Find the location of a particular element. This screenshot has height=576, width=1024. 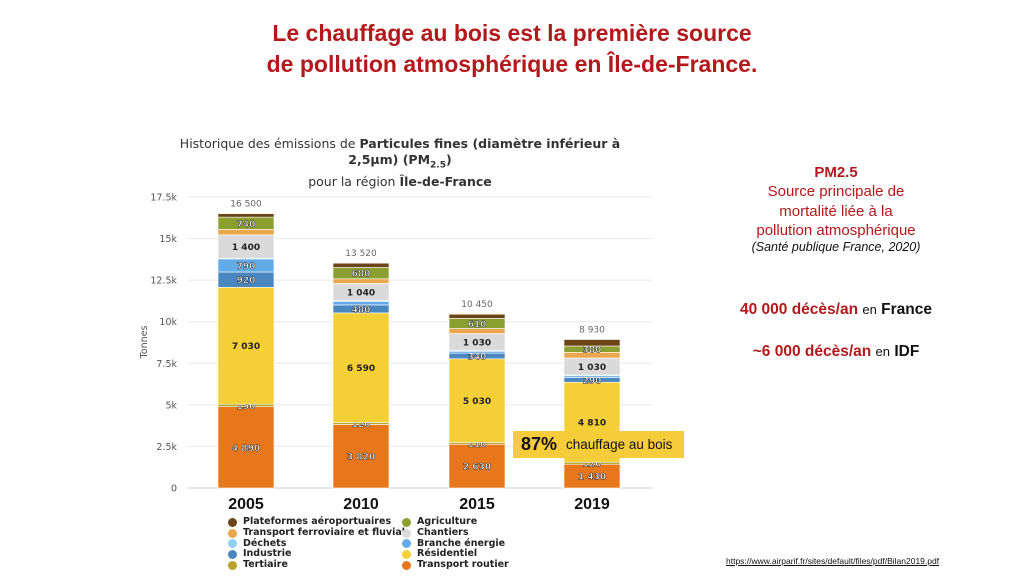

segment-label: 480 is located at coordinates (361, 310).